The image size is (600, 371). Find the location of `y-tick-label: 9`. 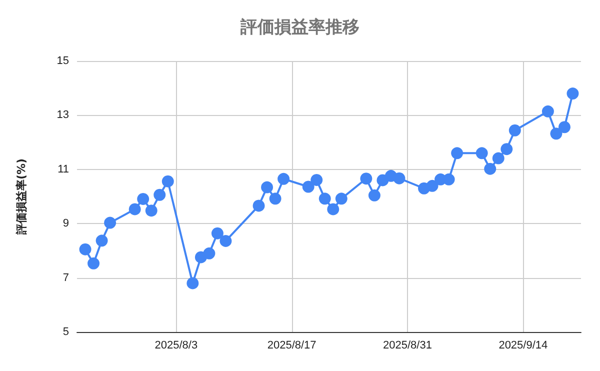

y-tick-label: 9 is located at coordinates (65, 224).